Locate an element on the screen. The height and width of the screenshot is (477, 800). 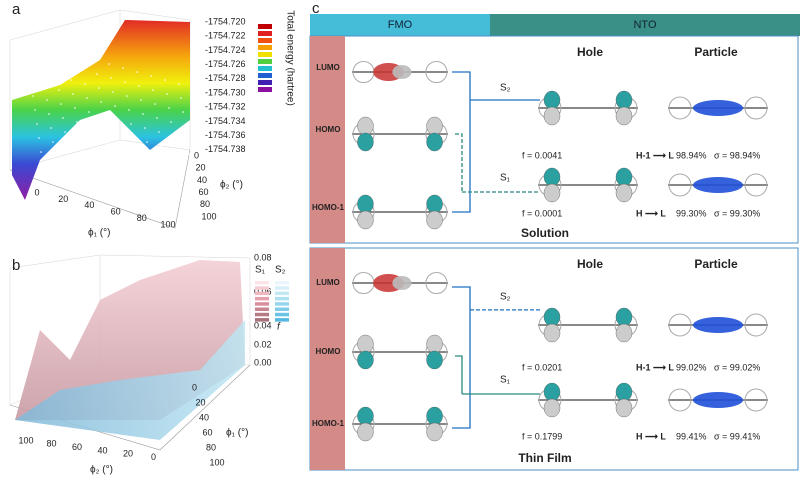
phi1-tick: 0 is located at coordinates (194, 387).